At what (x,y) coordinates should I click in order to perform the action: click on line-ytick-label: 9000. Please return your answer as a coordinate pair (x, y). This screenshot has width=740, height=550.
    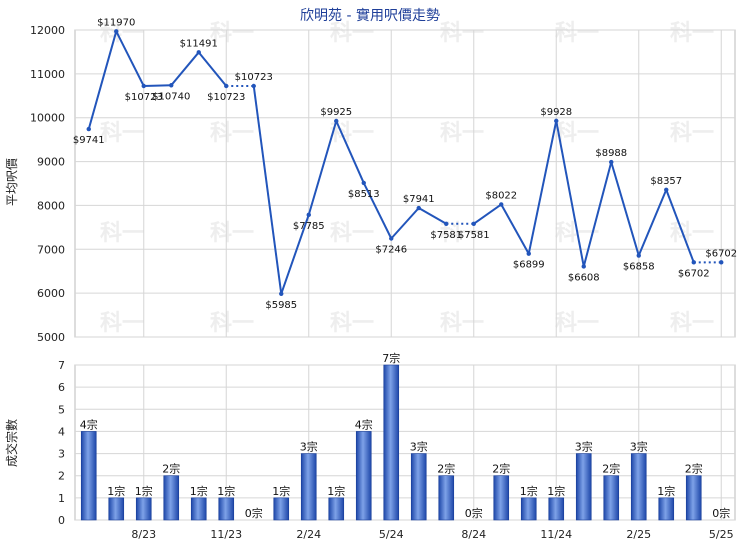
    Looking at the image, I should click on (51, 162).